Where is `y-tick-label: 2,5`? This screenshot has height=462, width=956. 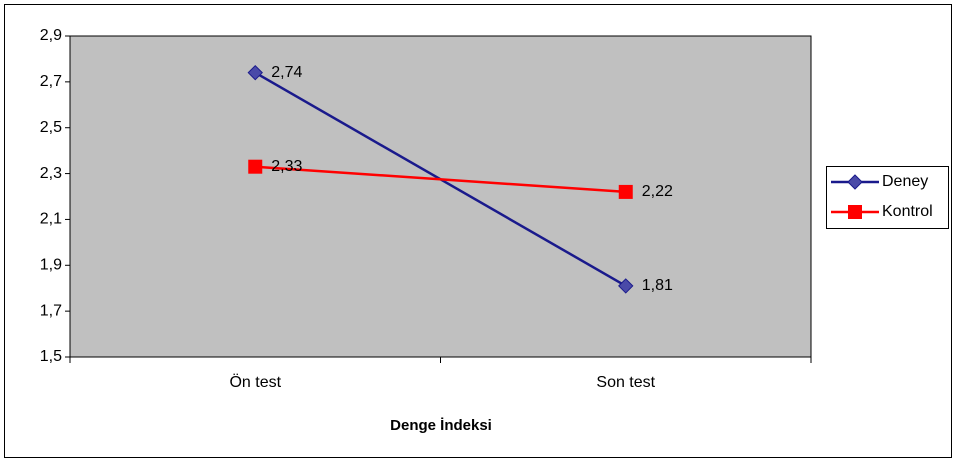 y-tick-label: 2,5 is located at coordinates (51, 127).